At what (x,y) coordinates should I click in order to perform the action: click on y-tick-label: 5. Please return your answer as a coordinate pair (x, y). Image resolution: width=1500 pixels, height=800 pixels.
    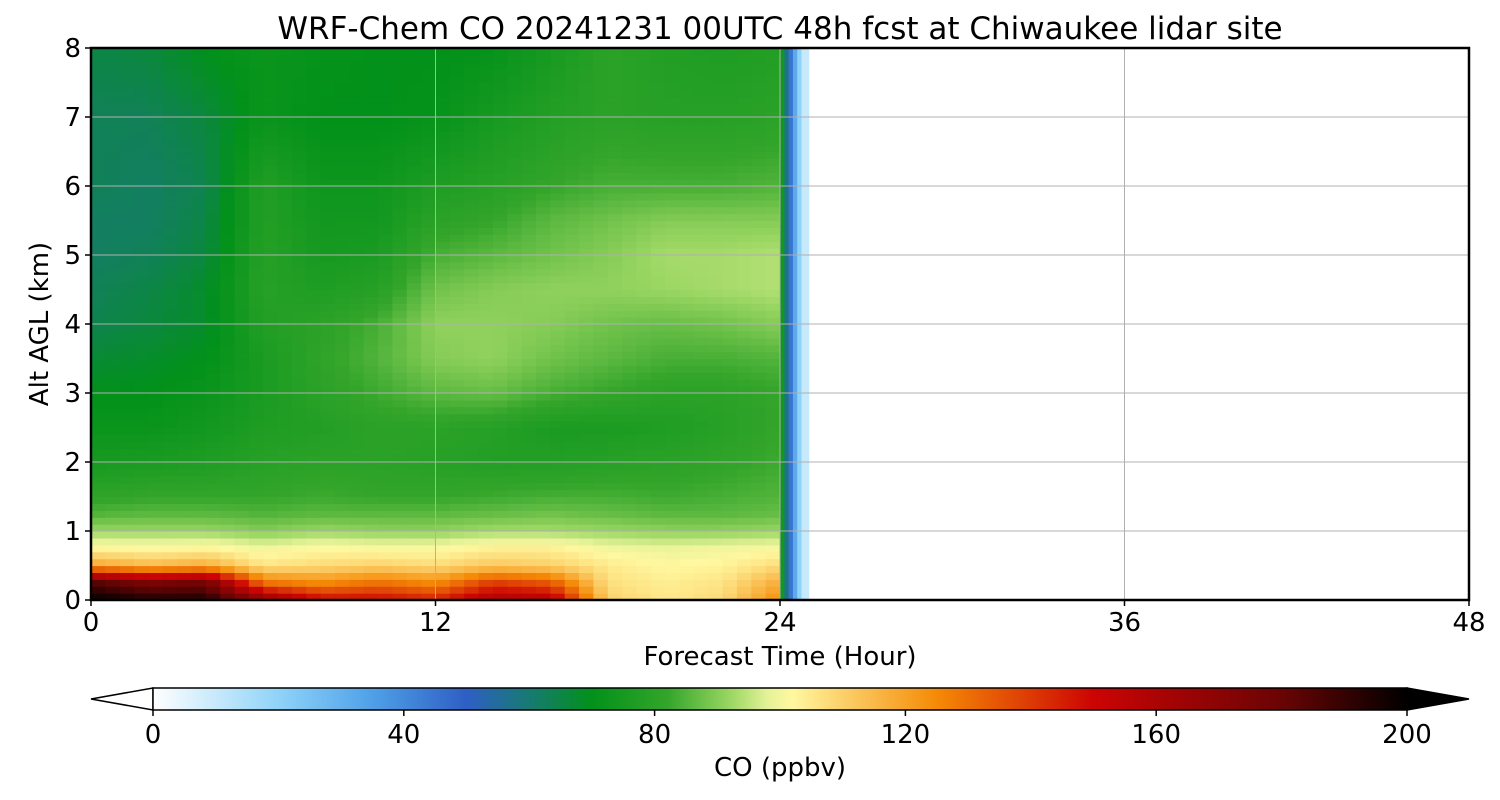
    Looking at the image, I should click on (72, 256).